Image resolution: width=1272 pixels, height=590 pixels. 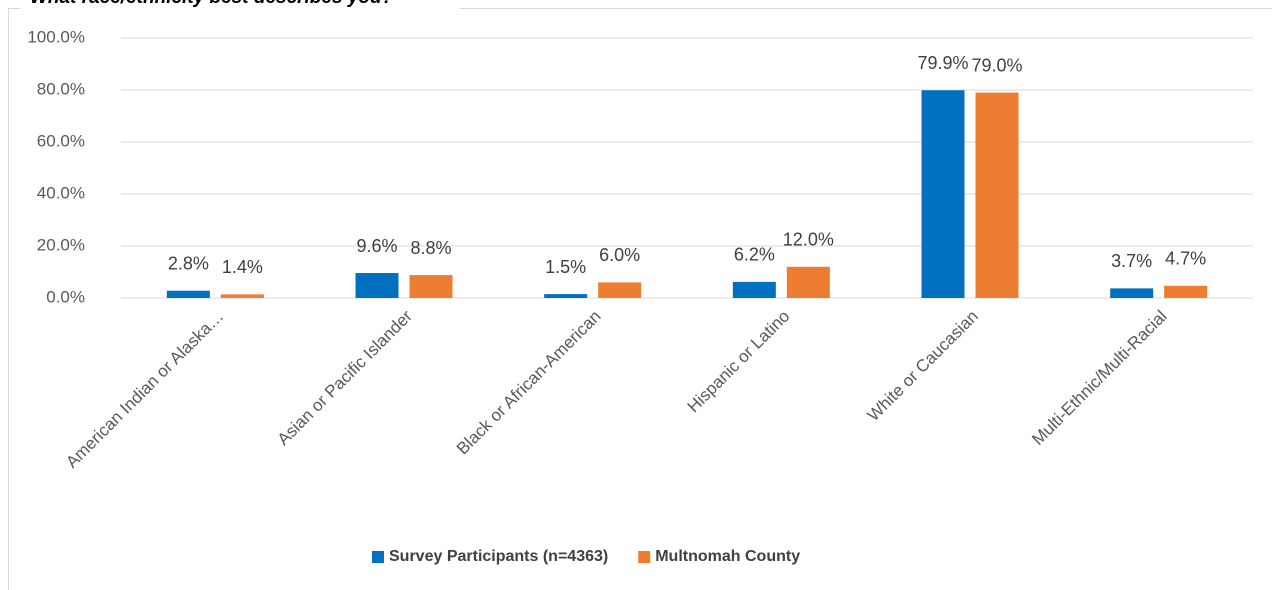 What do you see at coordinates (61, 88) in the screenshot?
I see `y-tick-label: 80.0%` at bounding box center [61, 88].